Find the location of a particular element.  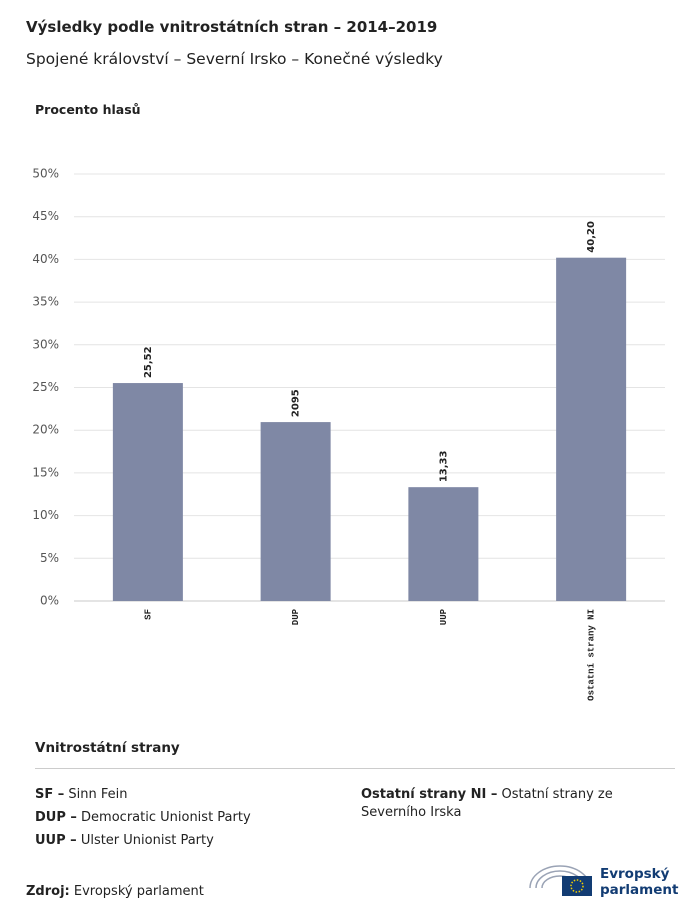

source-text: Evropský parlament is located at coordinates (138, 891).